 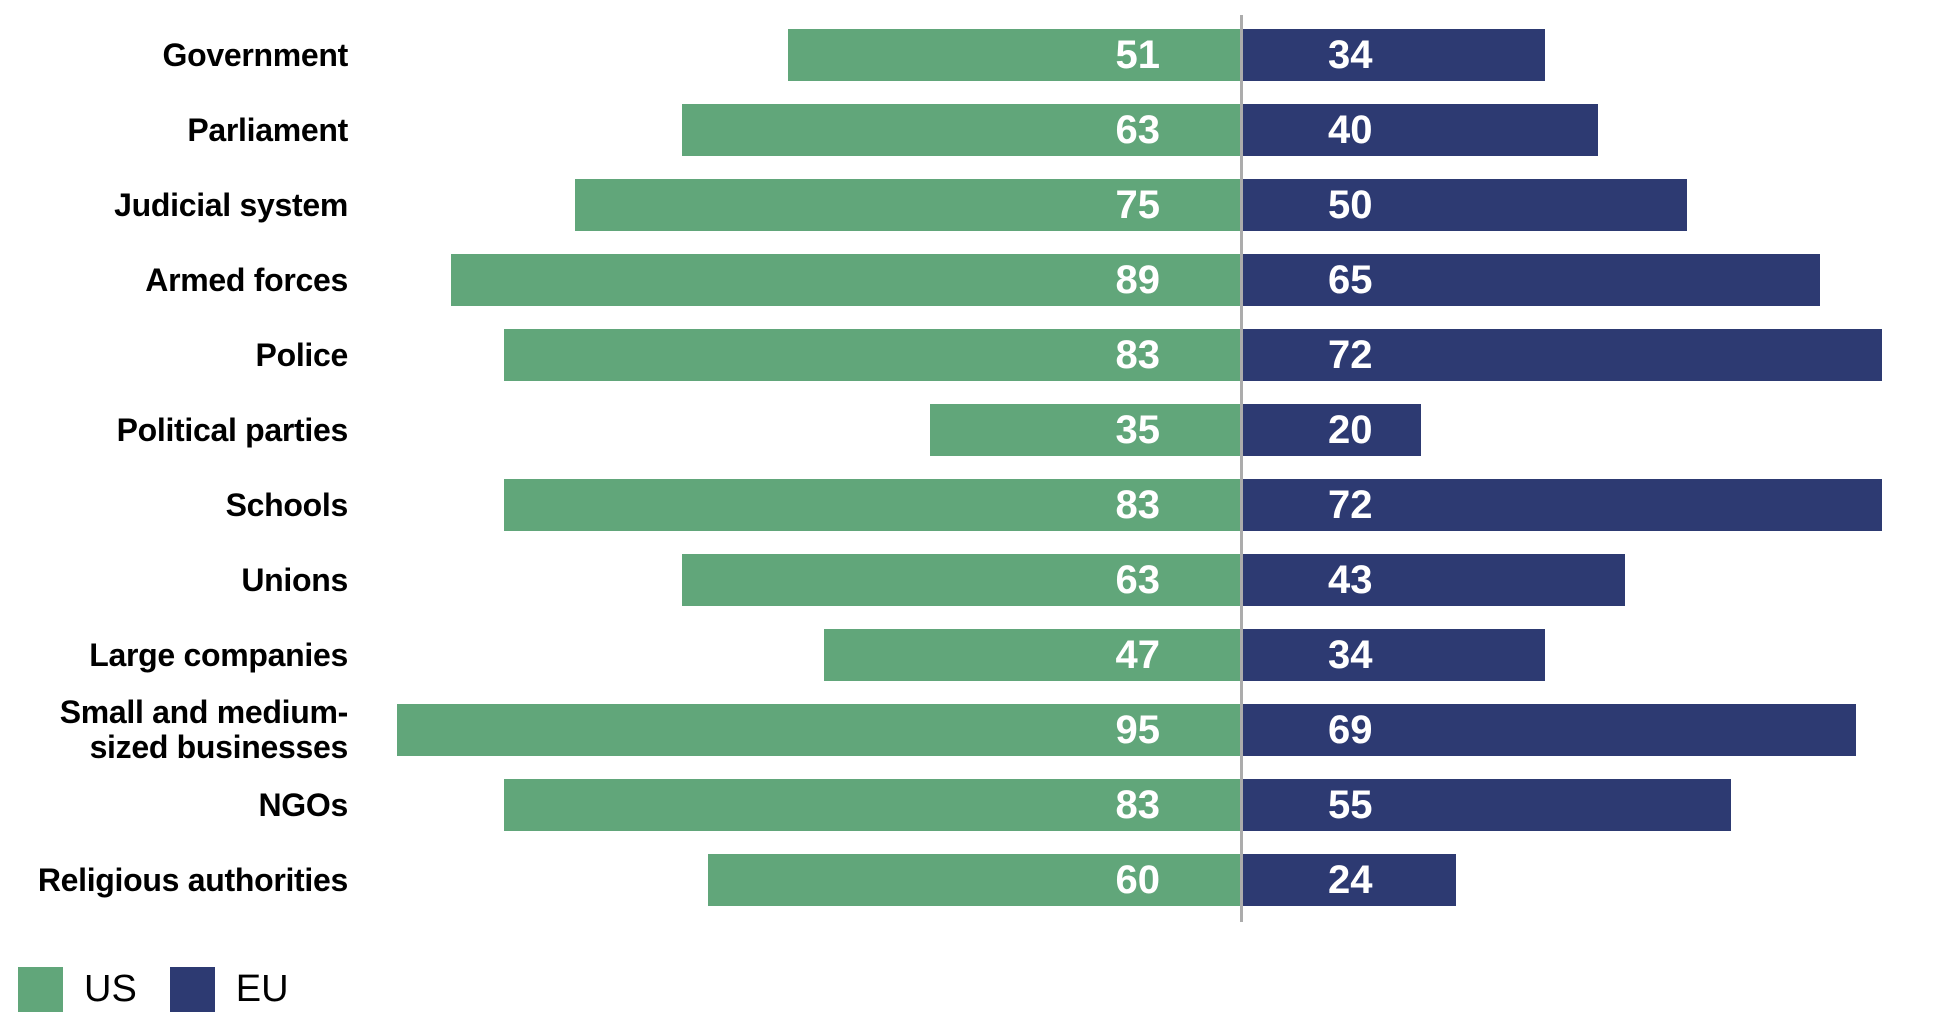 What do you see at coordinates (246, 279) in the screenshot?
I see `category-label: Armed forces` at bounding box center [246, 279].